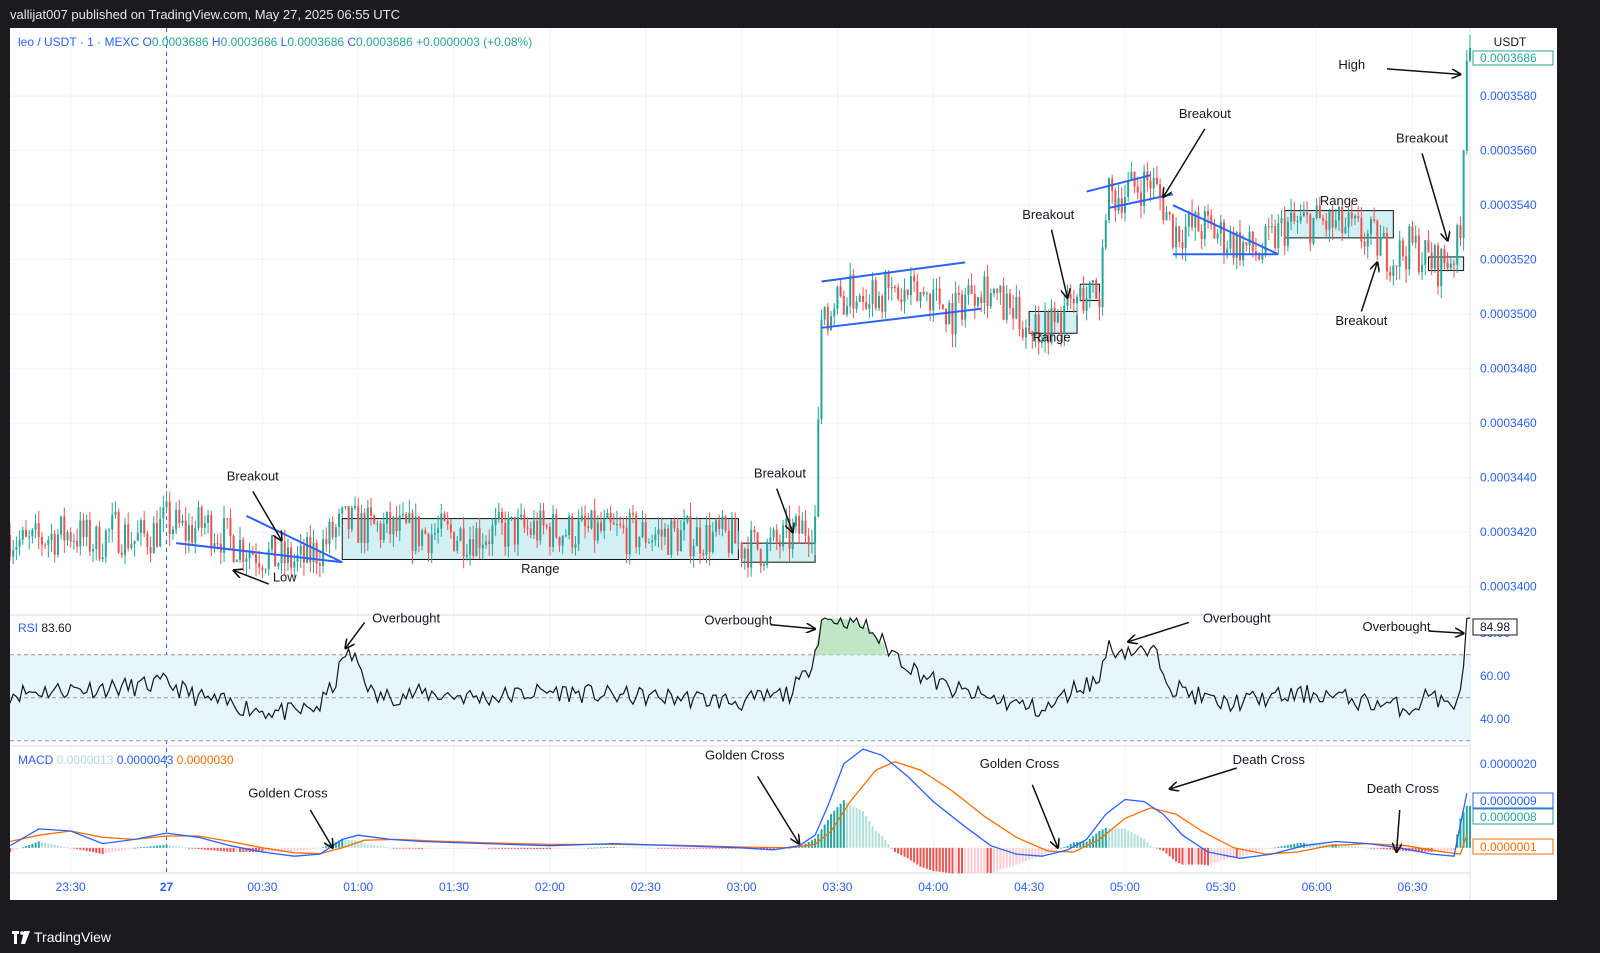  What do you see at coordinates (901, 318) in the screenshot?
I see `trendline` at bounding box center [901, 318].